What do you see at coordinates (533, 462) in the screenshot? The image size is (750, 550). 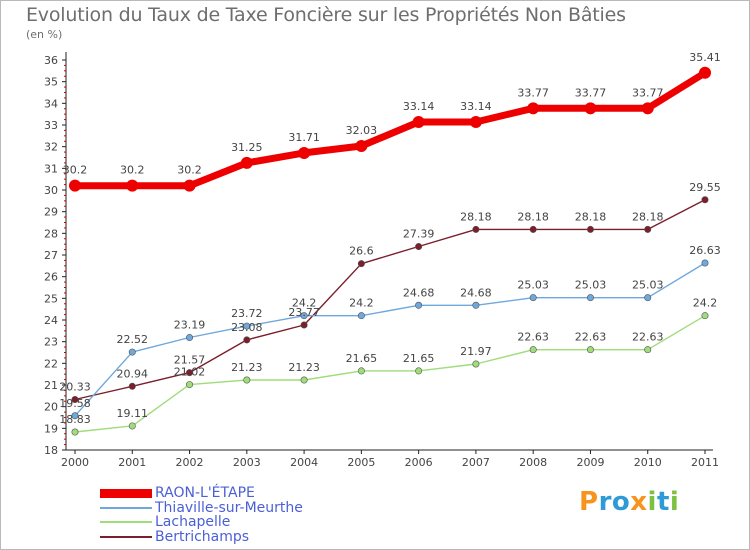 I see `x-tick-label: 2008` at bounding box center [533, 462].